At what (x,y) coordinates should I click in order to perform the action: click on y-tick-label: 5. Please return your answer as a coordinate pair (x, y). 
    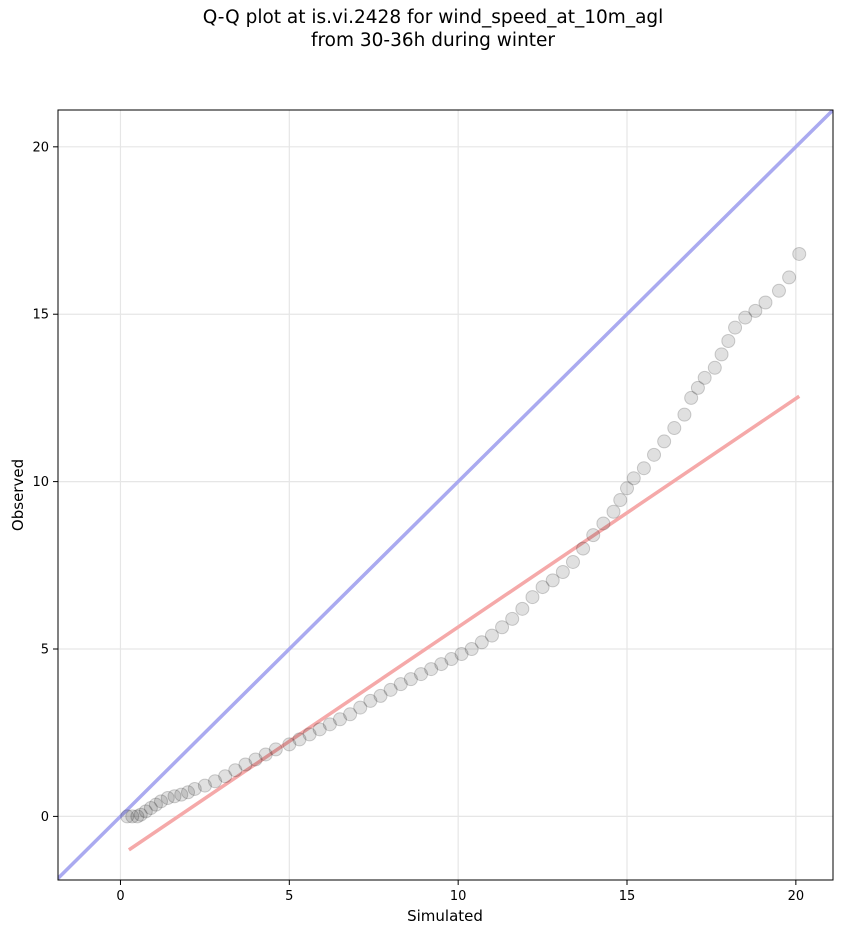
    Looking at the image, I should click on (45, 650).